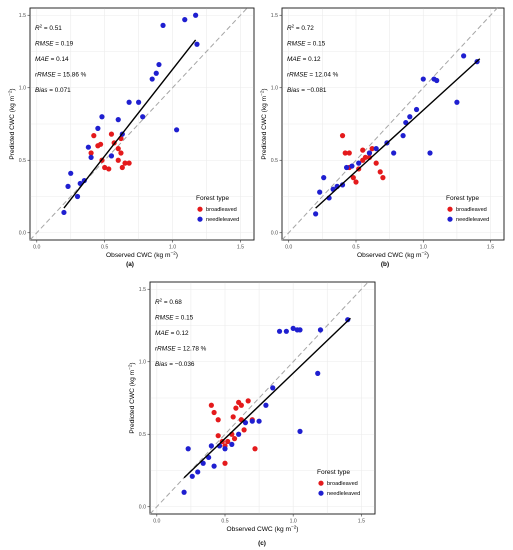 Image resolution: width=513 pixels, height=550 pixels. I want to click on stat-rrmse: rRMSE = 12.04 %, so click(313, 75).